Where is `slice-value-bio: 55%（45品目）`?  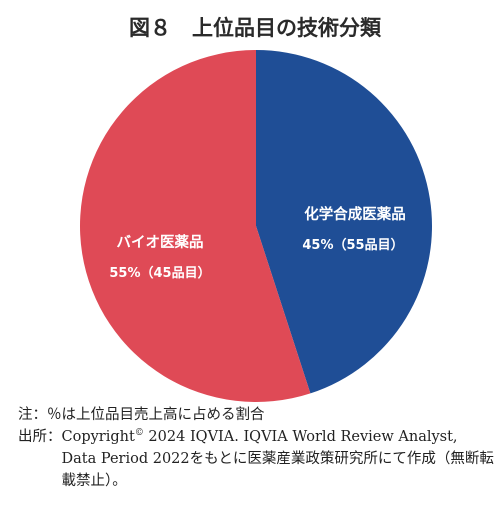 slice-value-bio: 55%（45品目） is located at coordinates (159, 273).